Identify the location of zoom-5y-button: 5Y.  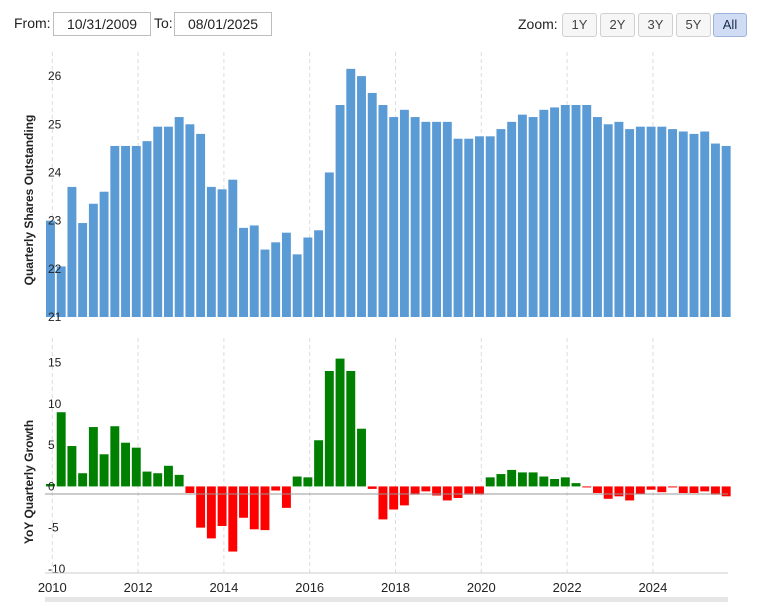
(693, 25).